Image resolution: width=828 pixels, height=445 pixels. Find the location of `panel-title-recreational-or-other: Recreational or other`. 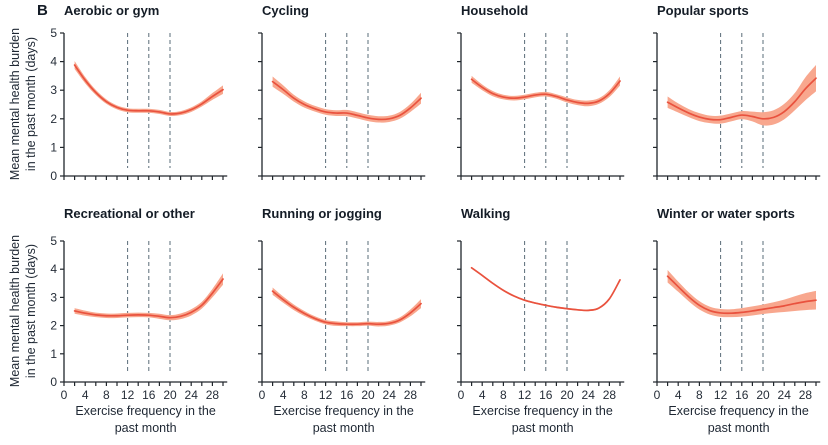

panel-title-recreational-or-other: Recreational or other is located at coordinates (129, 213).